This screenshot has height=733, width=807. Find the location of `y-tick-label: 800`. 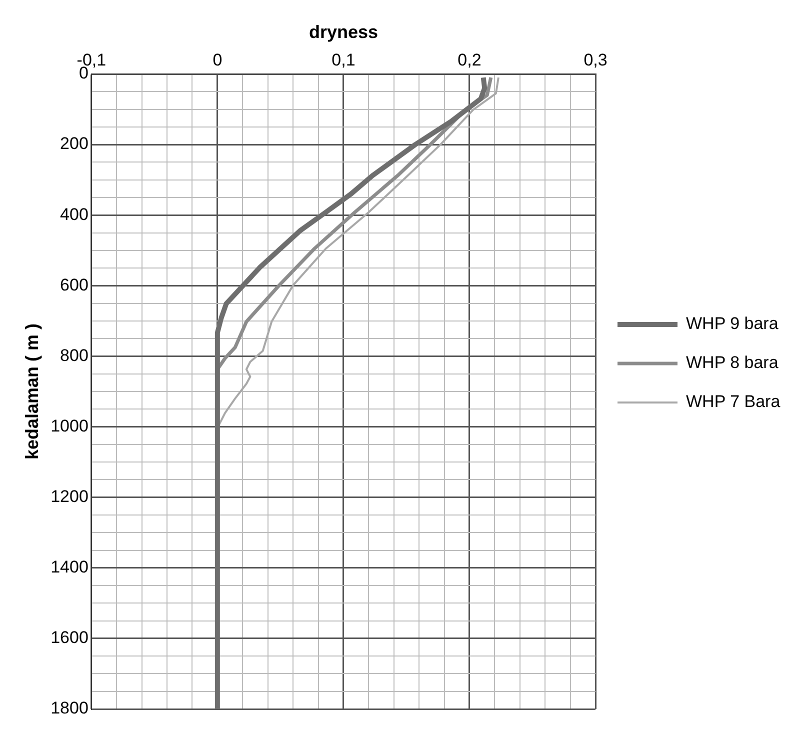

y-tick-label: 800 is located at coordinates (74, 355).